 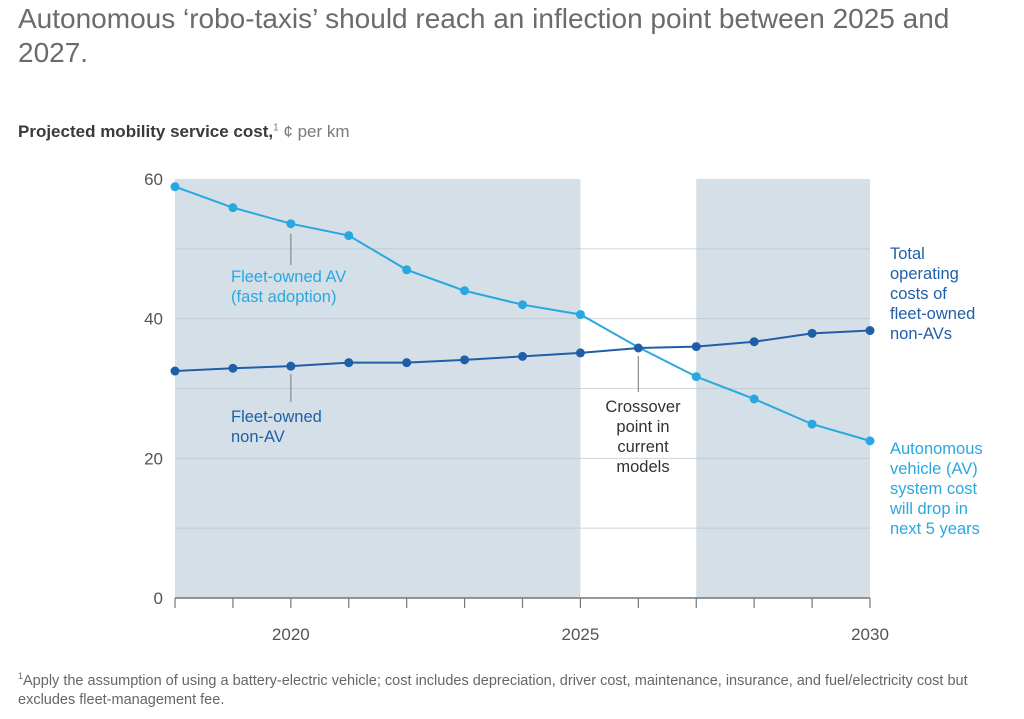 What do you see at coordinates (642, 467) in the screenshot?
I see `annotation-line: models` at bounding box center [642, 467].